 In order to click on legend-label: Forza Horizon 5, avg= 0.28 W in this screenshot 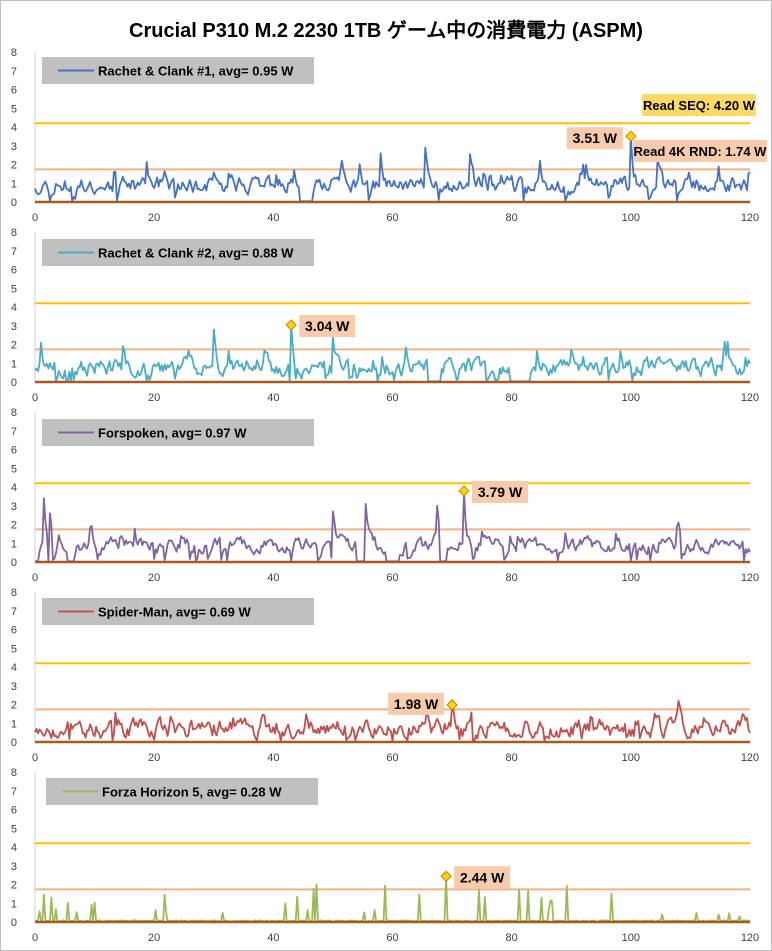, I will do `click(192, 792)`.